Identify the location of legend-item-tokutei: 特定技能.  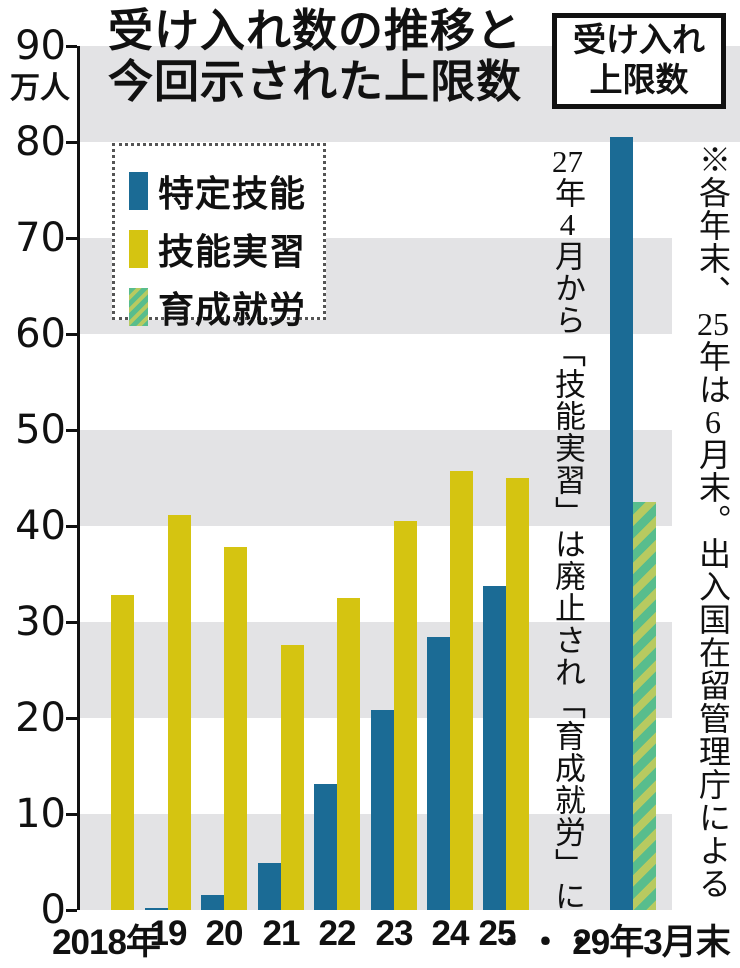
(217, 191).